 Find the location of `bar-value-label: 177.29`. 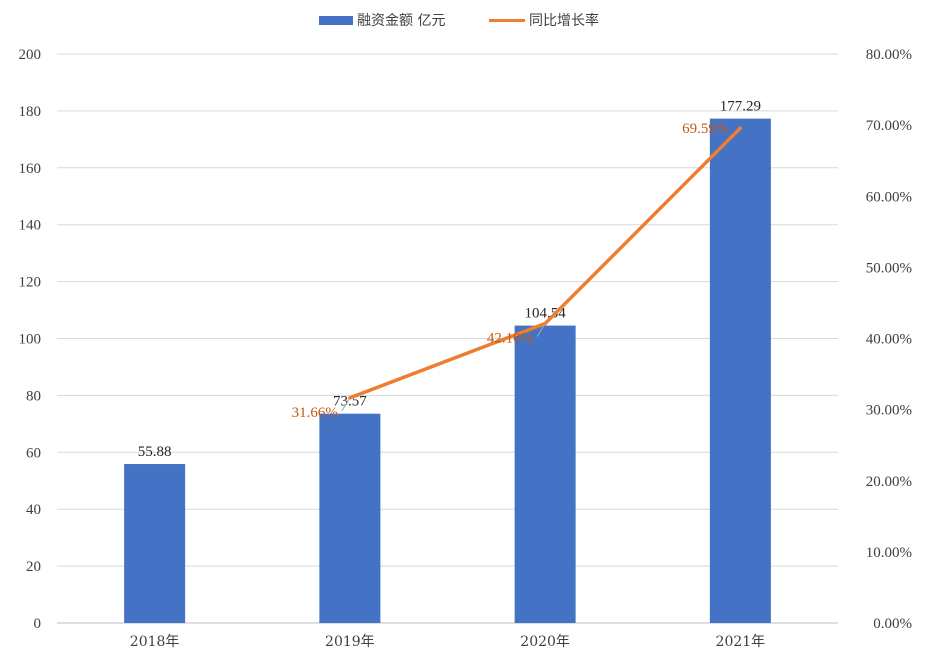

bar-value-label: 177.29 is located at coordinates (740, 107).